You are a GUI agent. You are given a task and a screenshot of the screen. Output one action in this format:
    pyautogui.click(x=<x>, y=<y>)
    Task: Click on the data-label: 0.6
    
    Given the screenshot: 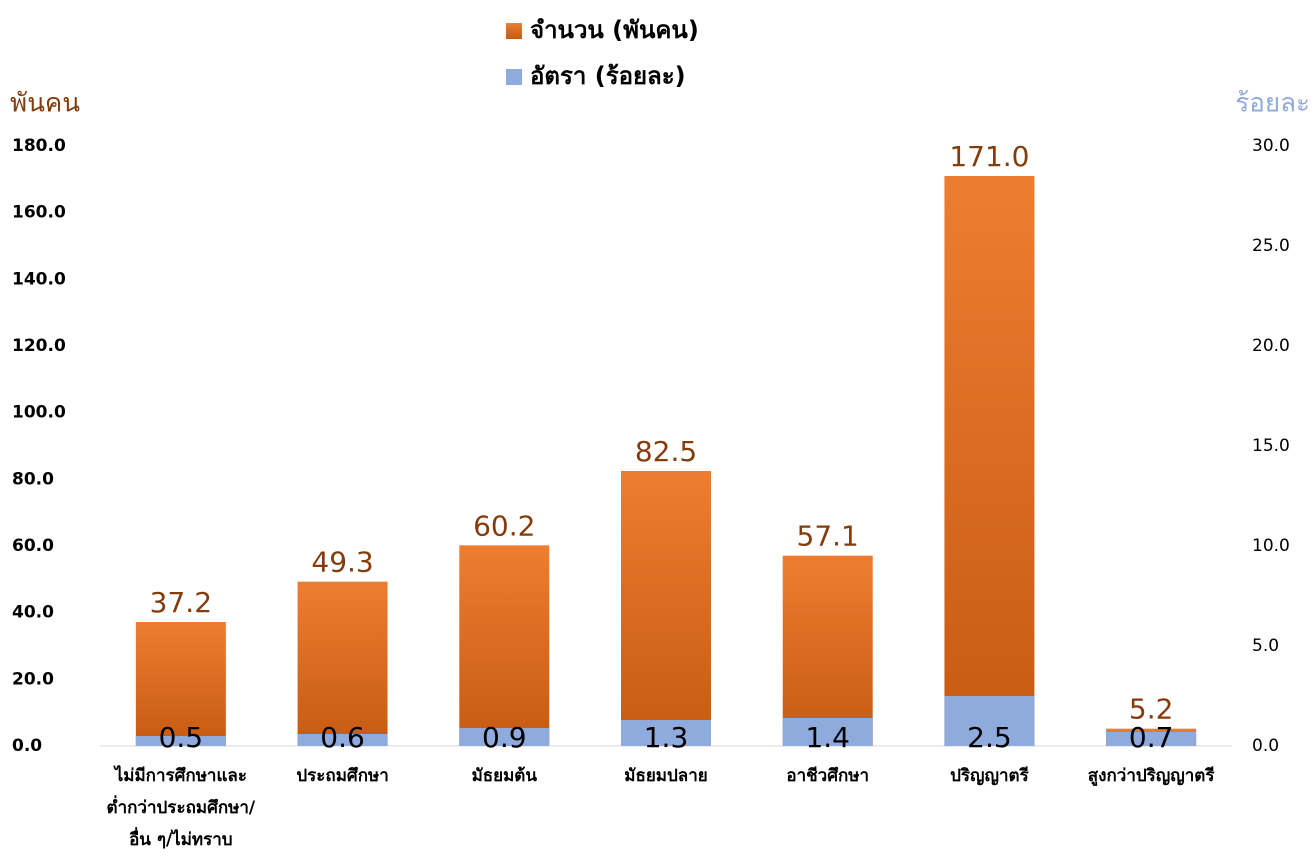 What is the action you would take?
    pyautogui.click(x=342, y=737)
    